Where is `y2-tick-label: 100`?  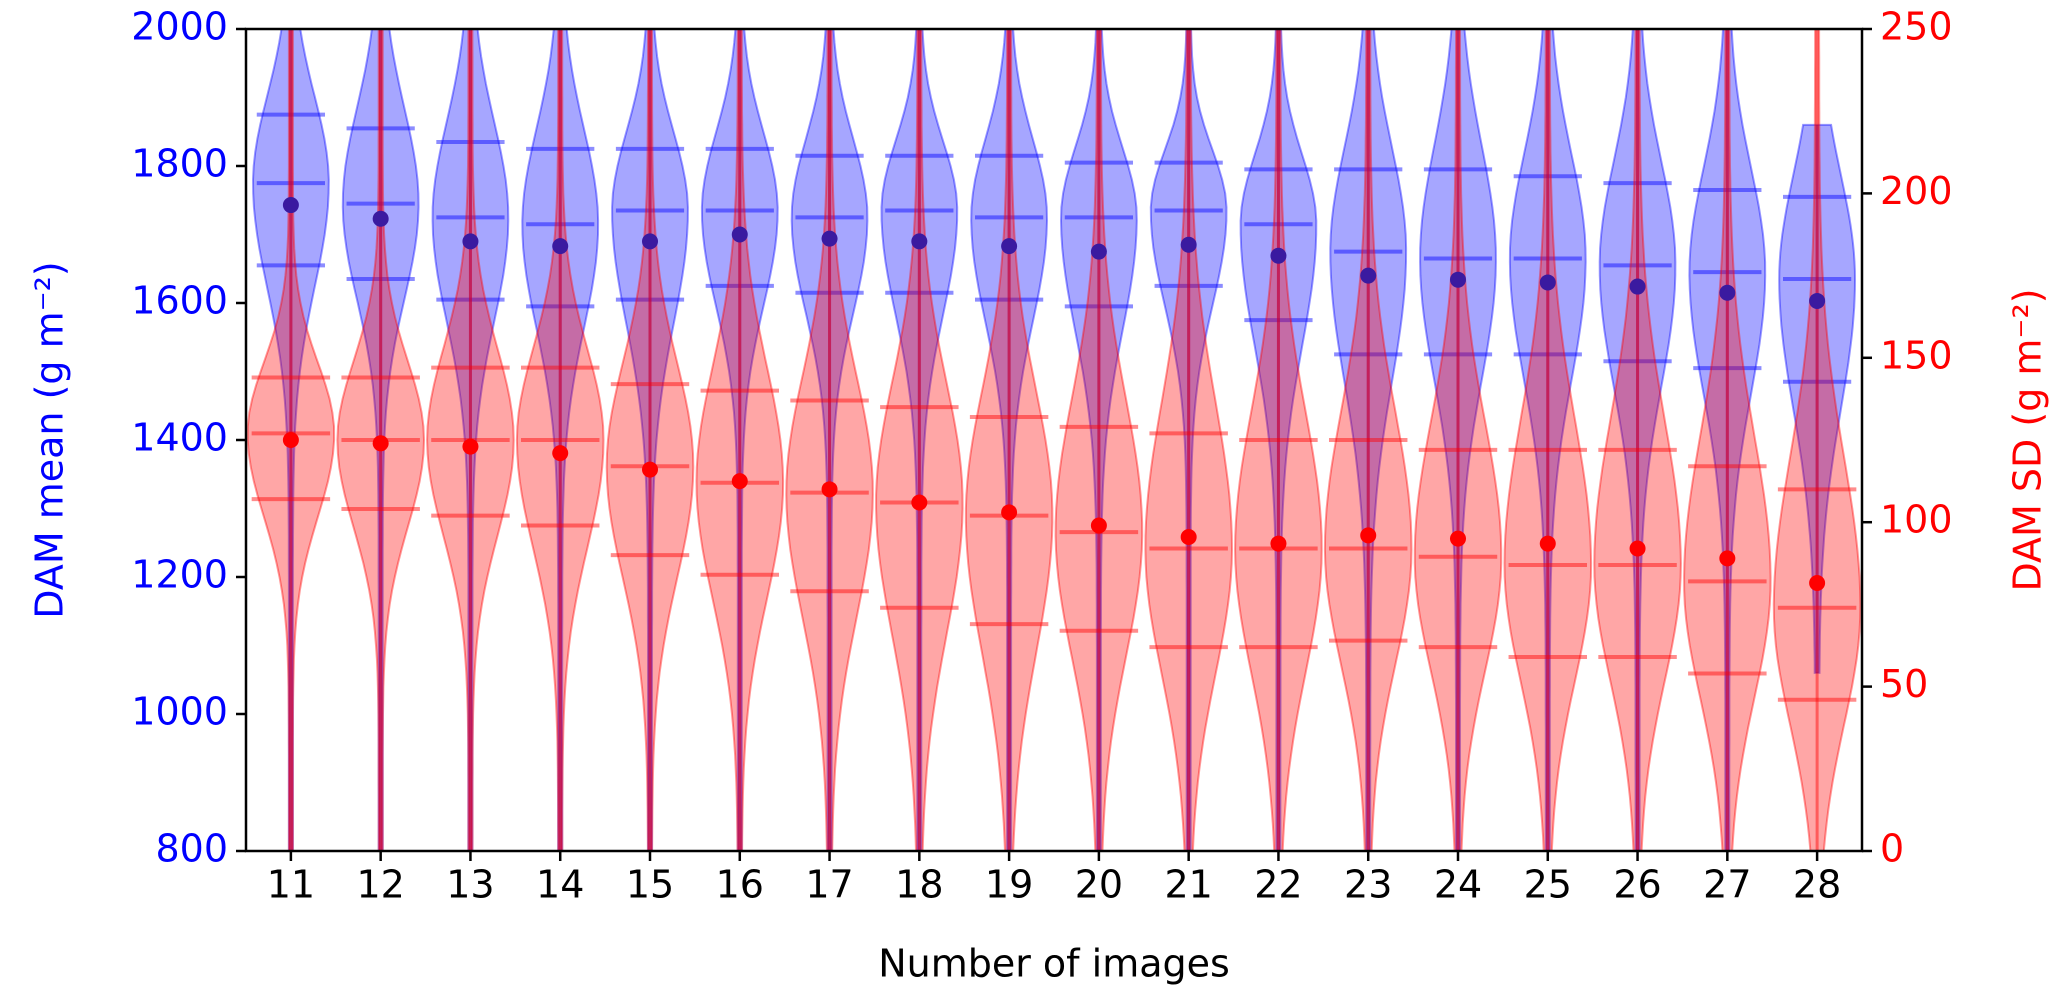 y2-tick-label: 100 is located at coordinates (1916, 520).